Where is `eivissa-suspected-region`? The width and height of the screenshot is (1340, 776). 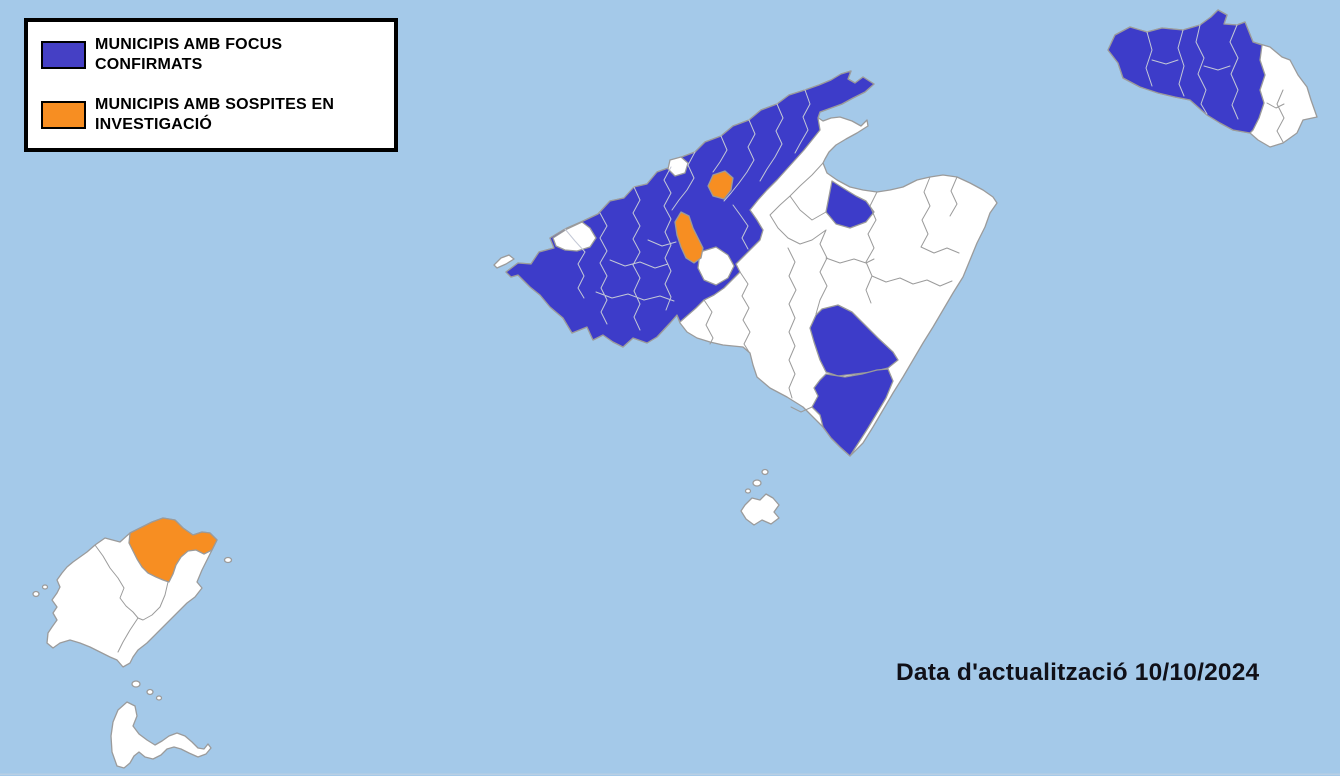
eivissa-suspected-region is located at coordinates (173, 550).